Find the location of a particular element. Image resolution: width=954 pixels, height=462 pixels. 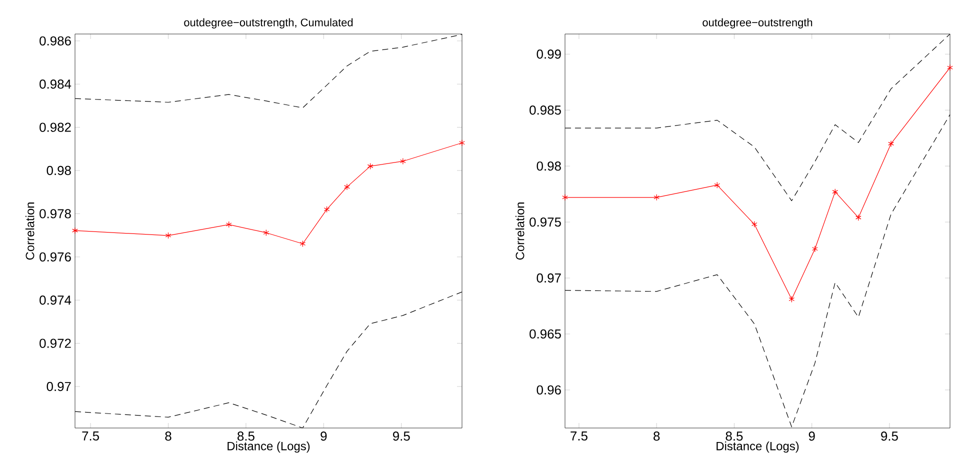

y-tick-label: 0.975 is located at coordinates (545, 222).